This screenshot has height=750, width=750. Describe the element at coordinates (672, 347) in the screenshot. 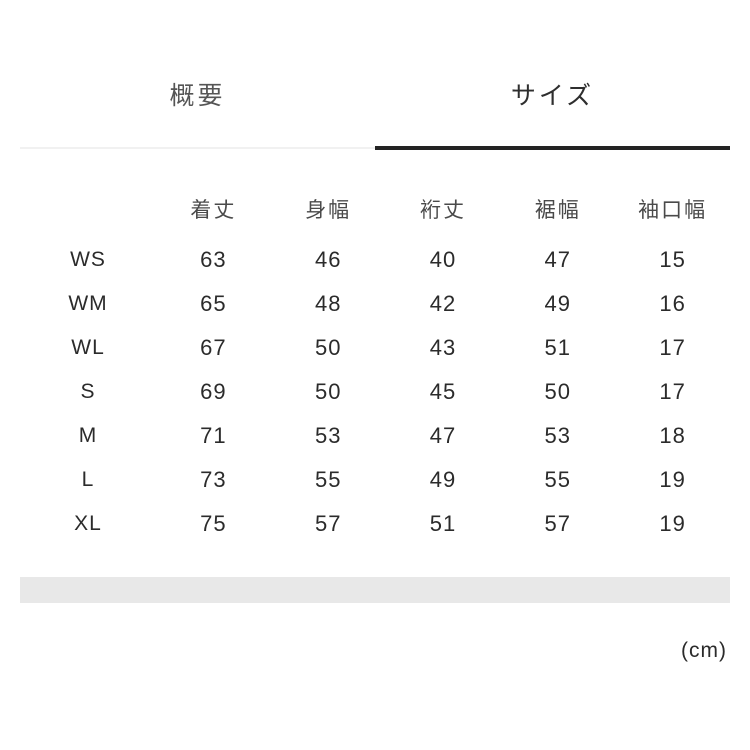

I see `cell-wl-cuff-width: 17` at that location.